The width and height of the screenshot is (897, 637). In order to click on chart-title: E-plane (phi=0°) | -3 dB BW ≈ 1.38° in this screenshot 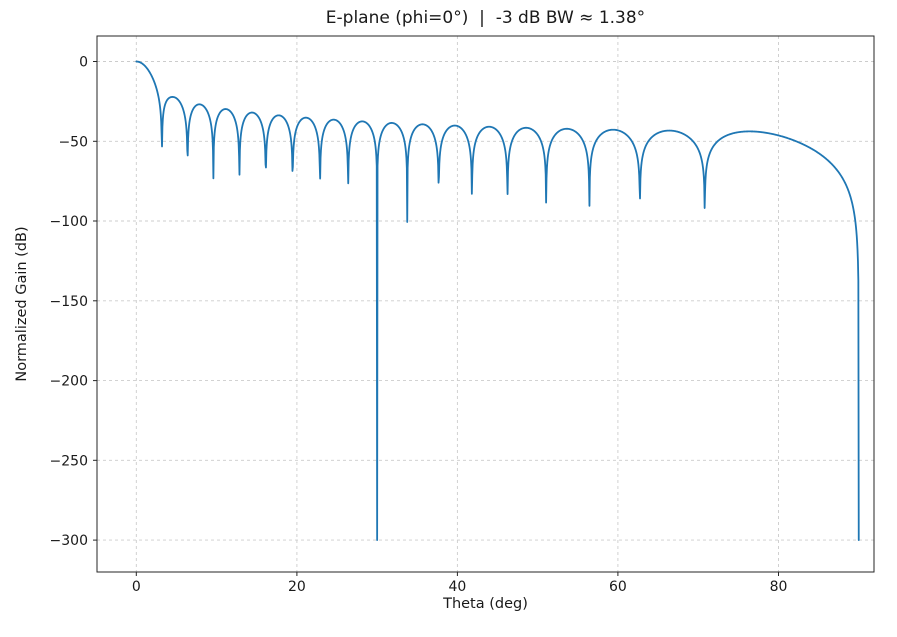, I will do `click(485, 18)`.